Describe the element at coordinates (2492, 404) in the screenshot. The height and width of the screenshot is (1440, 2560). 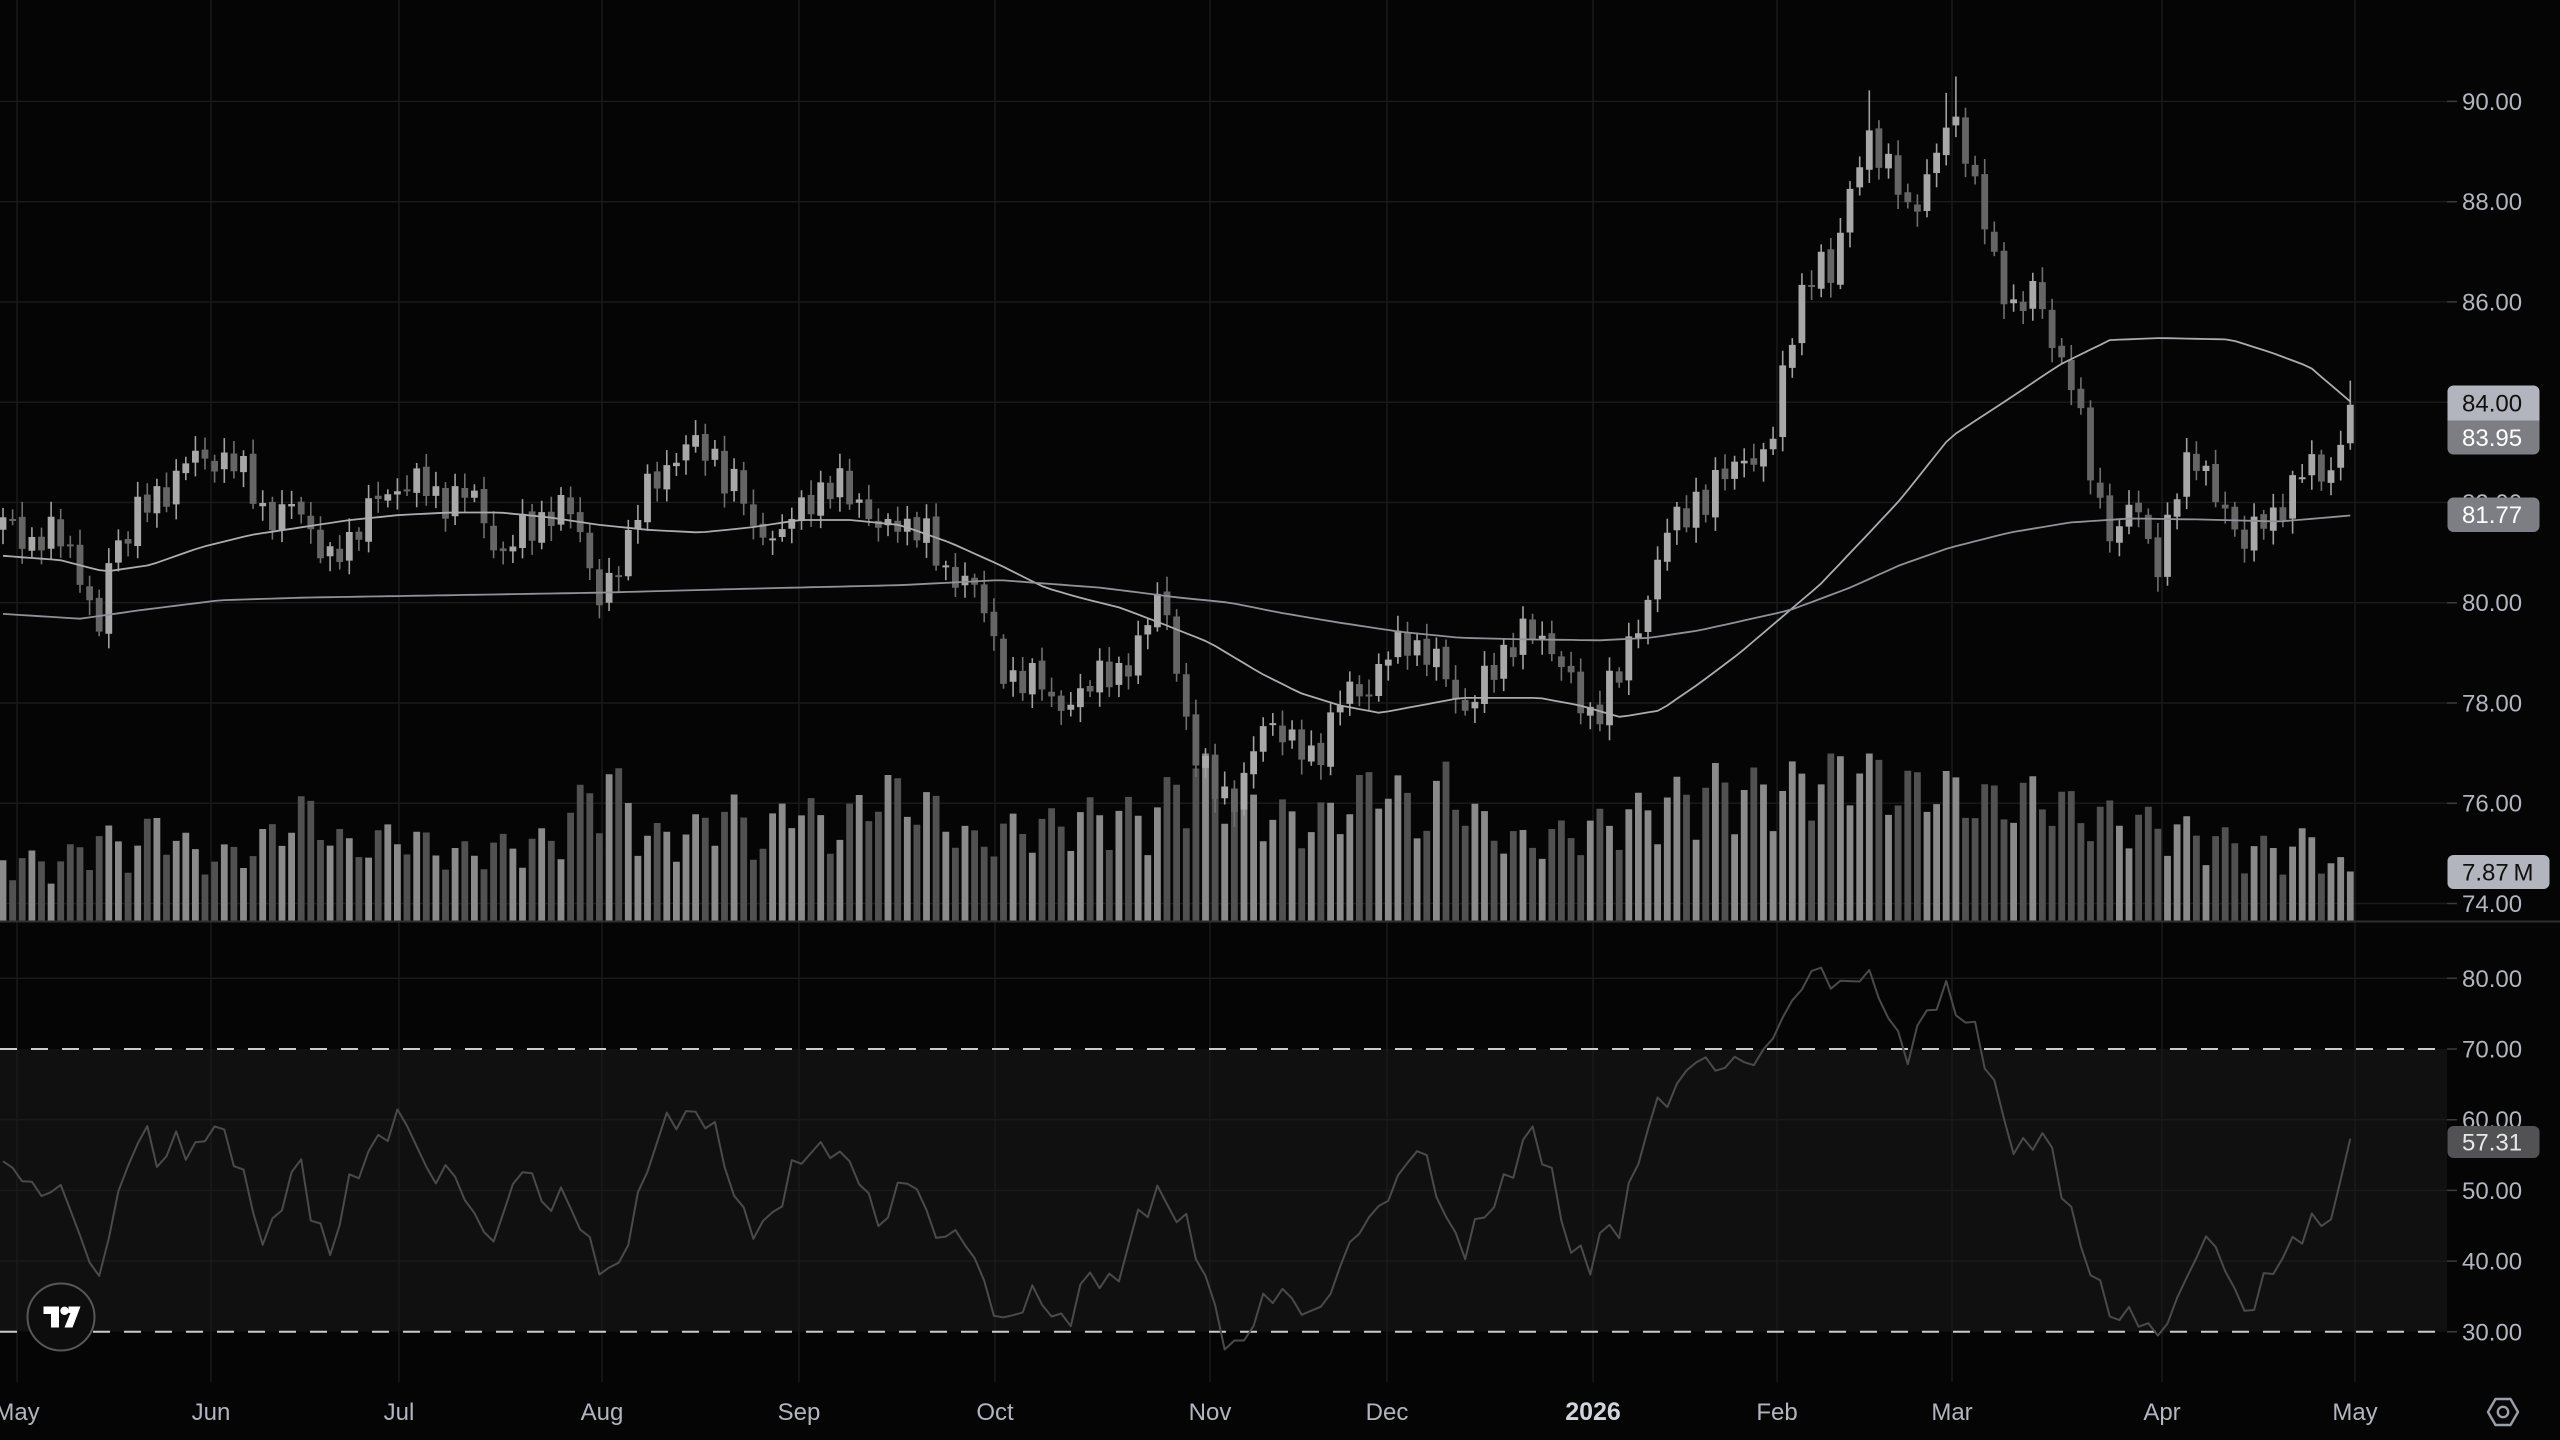
I see `svg-text: 84.00` at that location.